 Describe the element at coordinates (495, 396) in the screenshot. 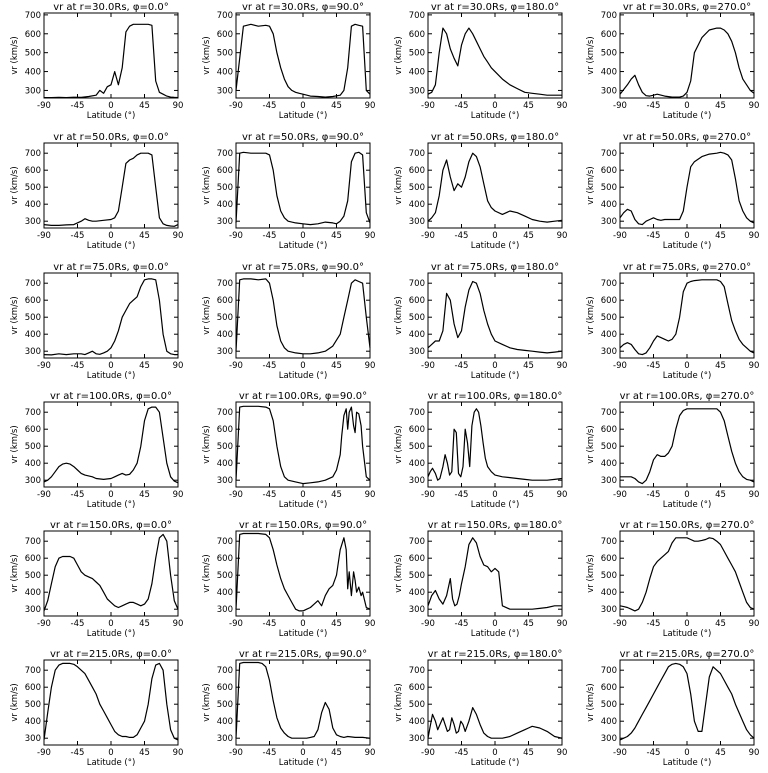

I see `subplot-title: vr at r=100.0Rs, φ=180.0°` at that location.